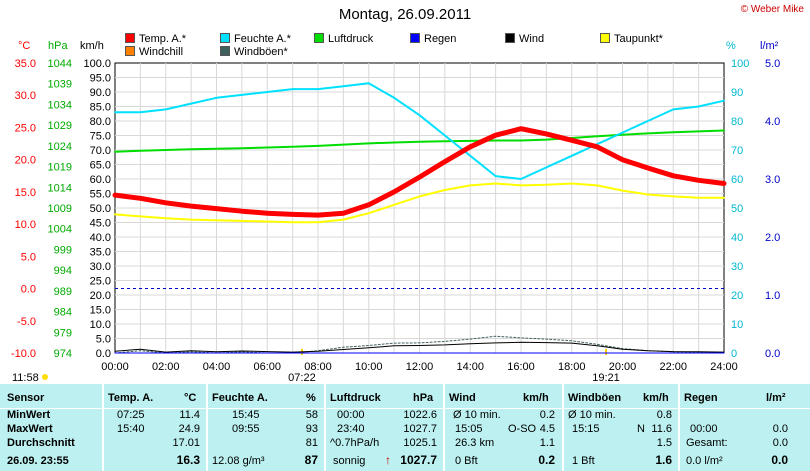  What do you see at coordinates (60, 147) in the screenshot?
I see `pressure-axis-tick: 1024` at bounding box center [60, 147].